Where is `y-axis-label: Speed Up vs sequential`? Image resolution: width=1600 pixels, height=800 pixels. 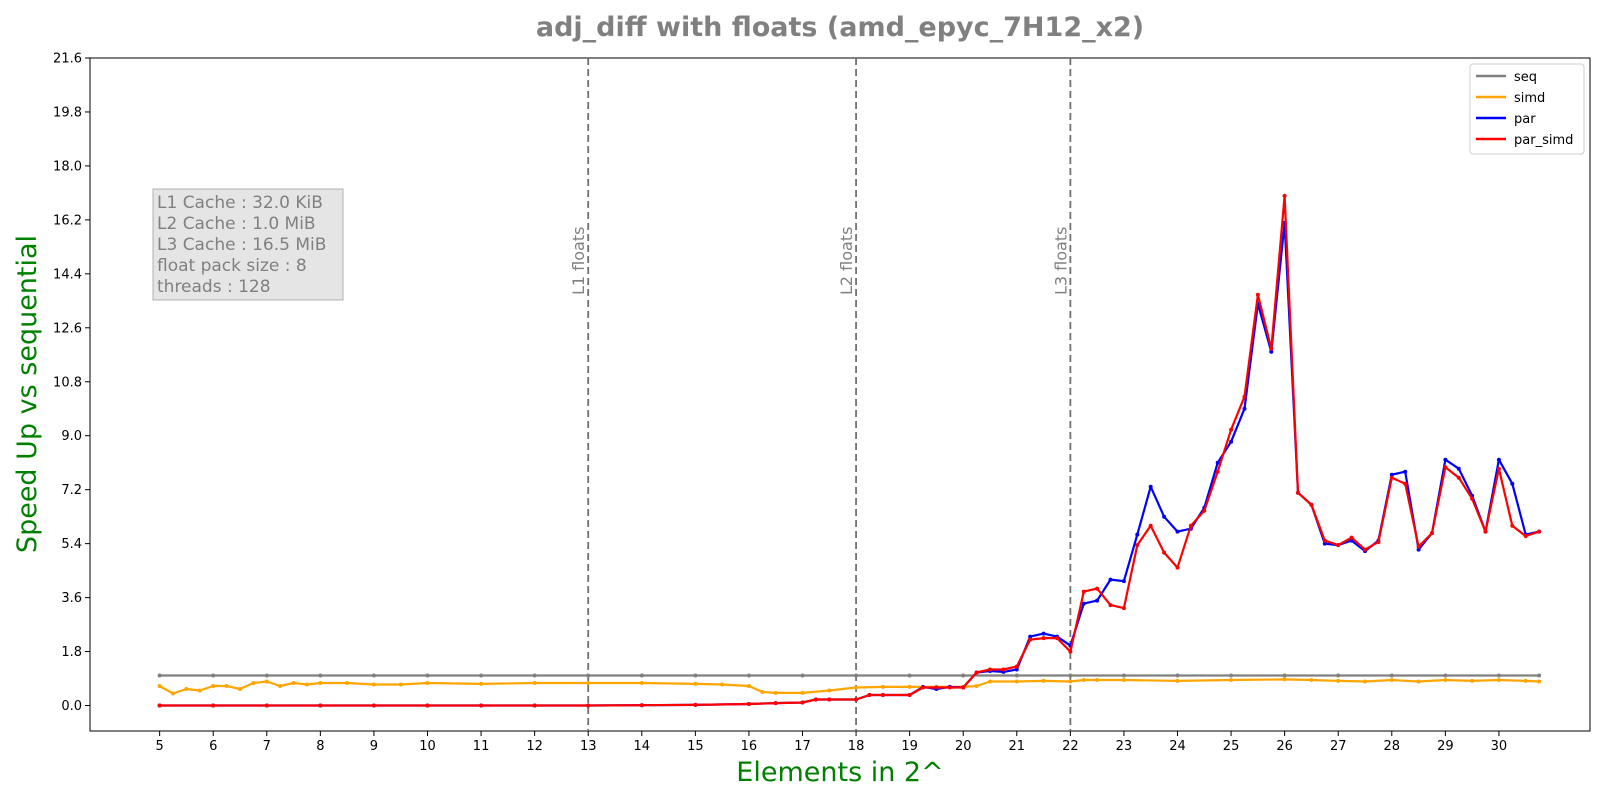 y-axis-label: Speed Up vs sequential is located at coordinates (27, 394).